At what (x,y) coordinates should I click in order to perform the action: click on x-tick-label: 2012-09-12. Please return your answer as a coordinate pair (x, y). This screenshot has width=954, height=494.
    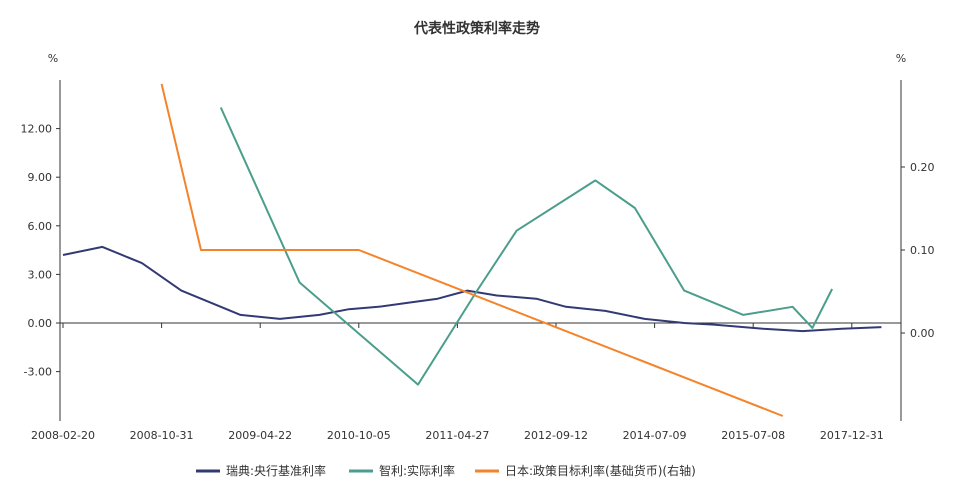
    Looking at the image, I should click on (556, 435).